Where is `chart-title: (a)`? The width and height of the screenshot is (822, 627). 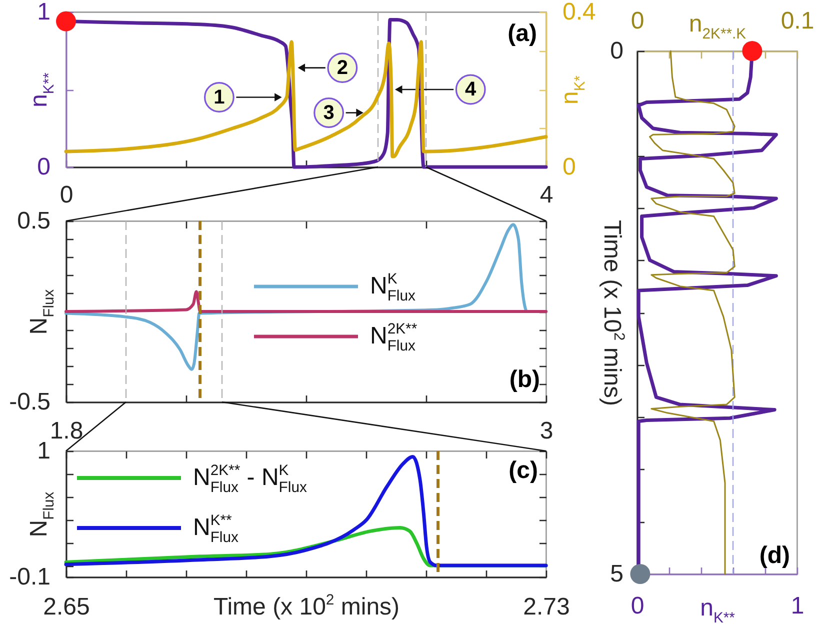 chart-title: (a) is located at coordinates (522, 33).